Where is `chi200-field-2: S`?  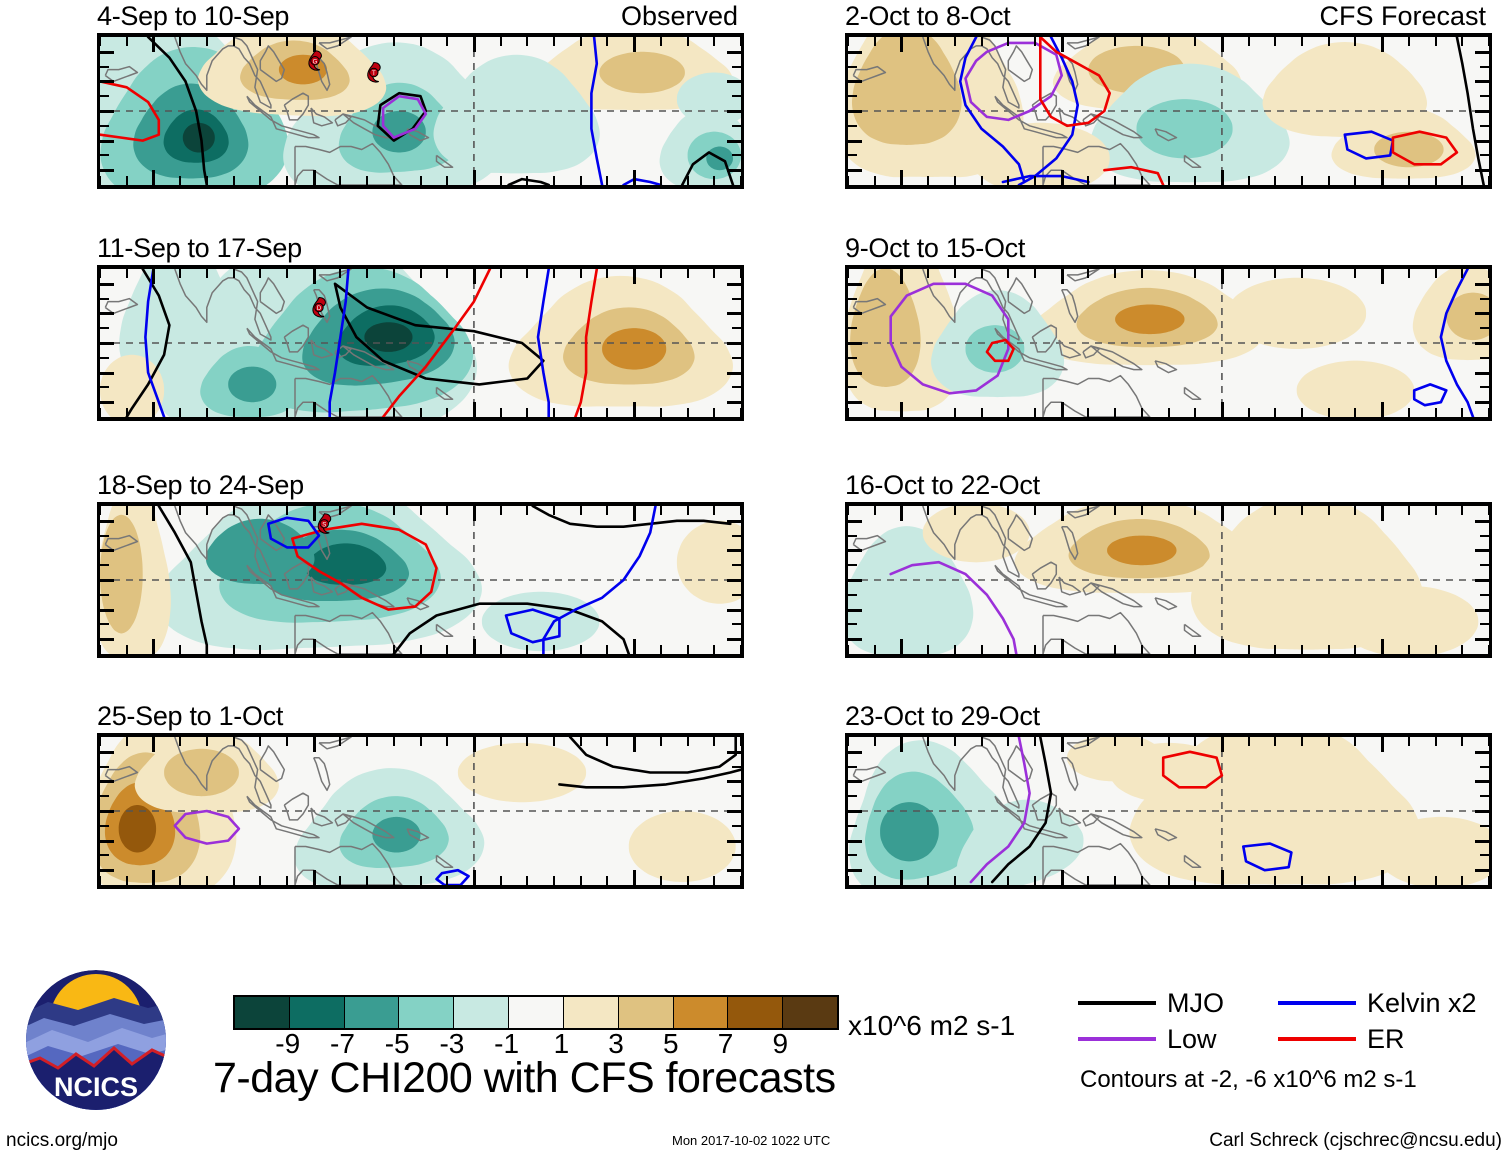 chi200-field-2: S is located at coordinates (420, 580).